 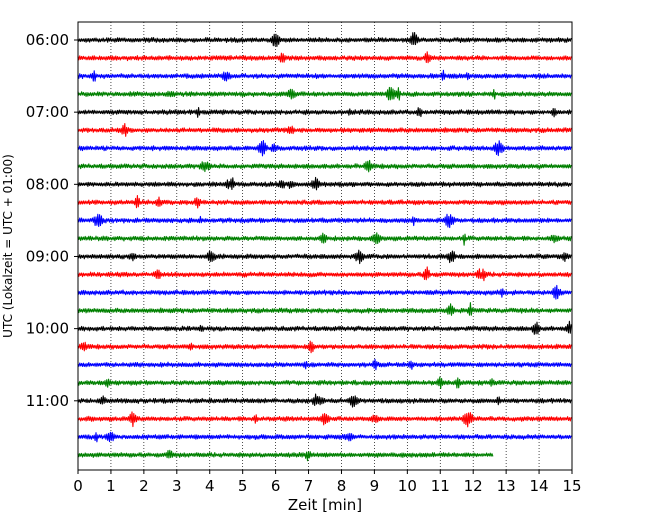 I want to click on y-tick-label: 07:00, so click(x=47, y=112).